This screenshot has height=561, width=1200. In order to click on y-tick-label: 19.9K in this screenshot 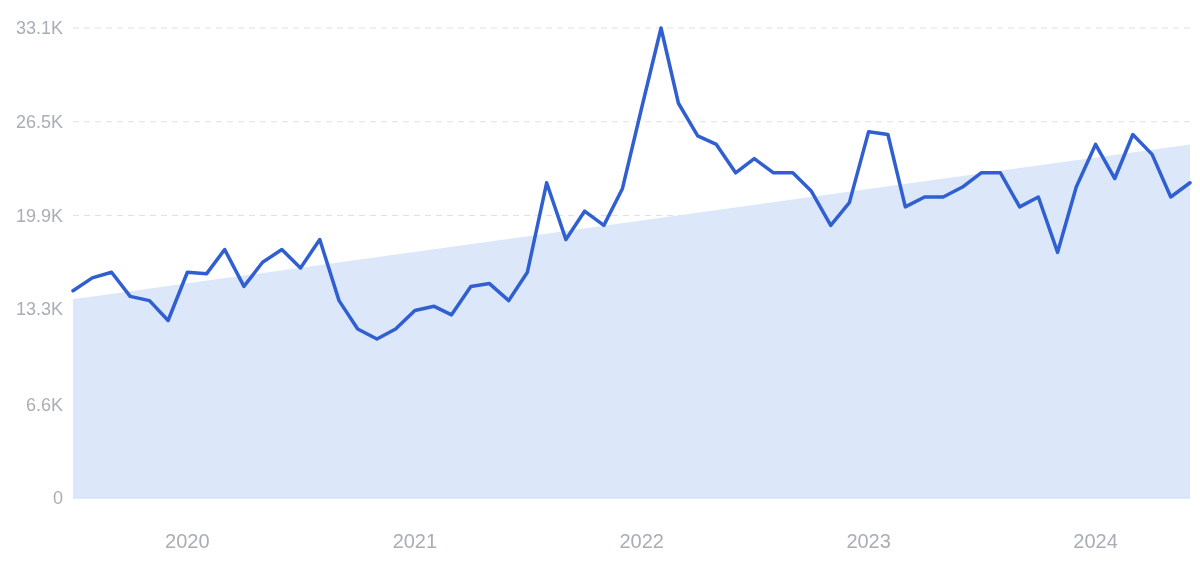, I will do `click(39, 215)`.